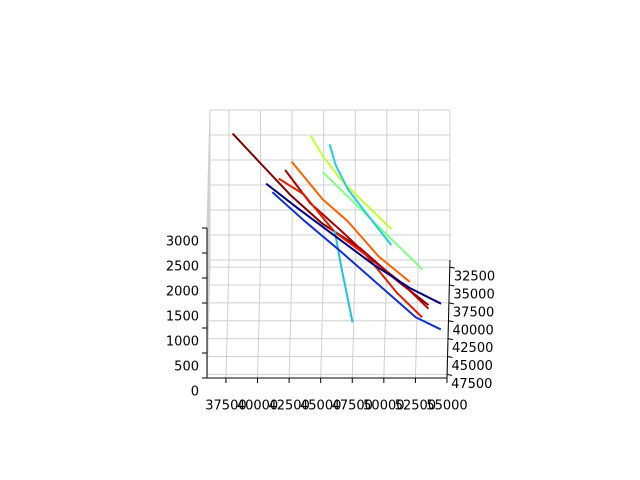  What do you see at coordinates (195, 392) in the screenshot?
I see `z-tick-label: 0` at bounding box center [195, 392].